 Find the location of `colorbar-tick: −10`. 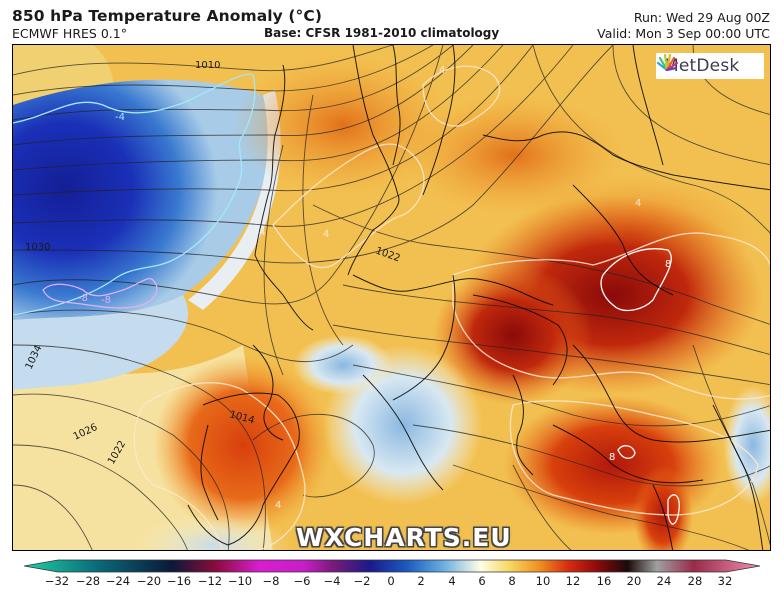

colorbar-tick: −10 is located at coordinates (240, 581).